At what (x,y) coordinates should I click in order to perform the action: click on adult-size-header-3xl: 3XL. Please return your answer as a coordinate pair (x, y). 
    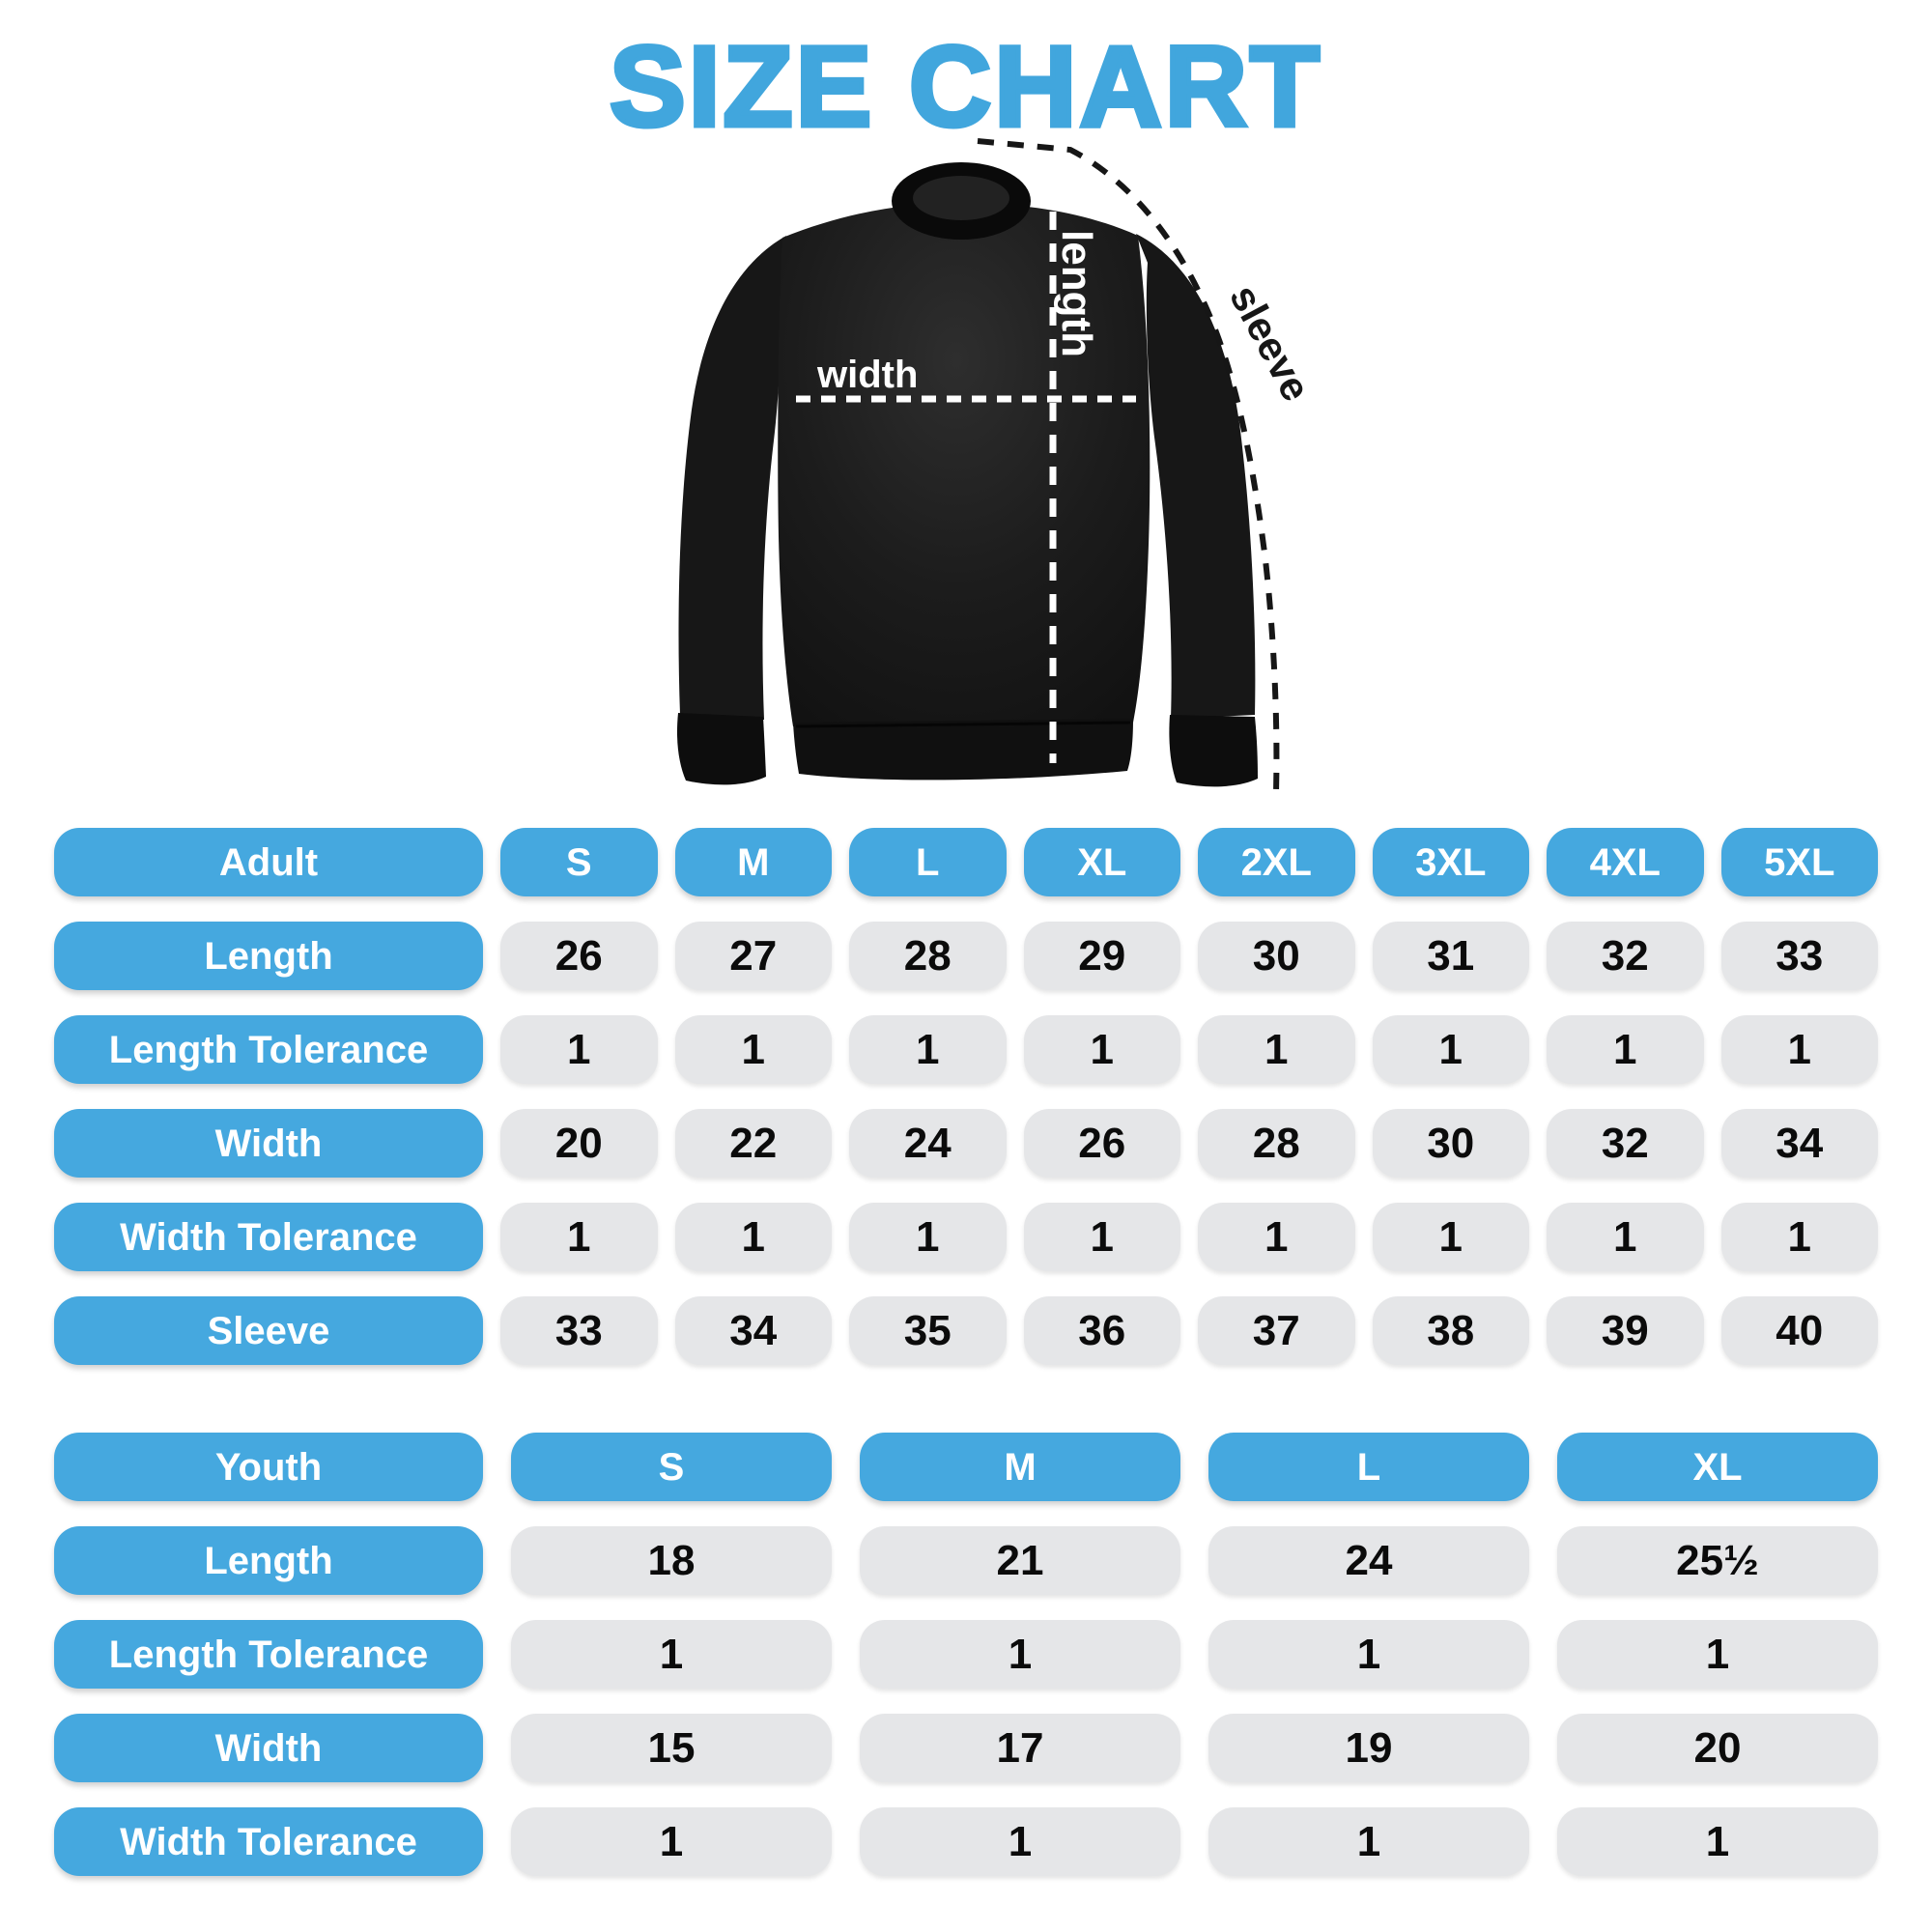
    Looking at the image, I should click on (1450, 862).